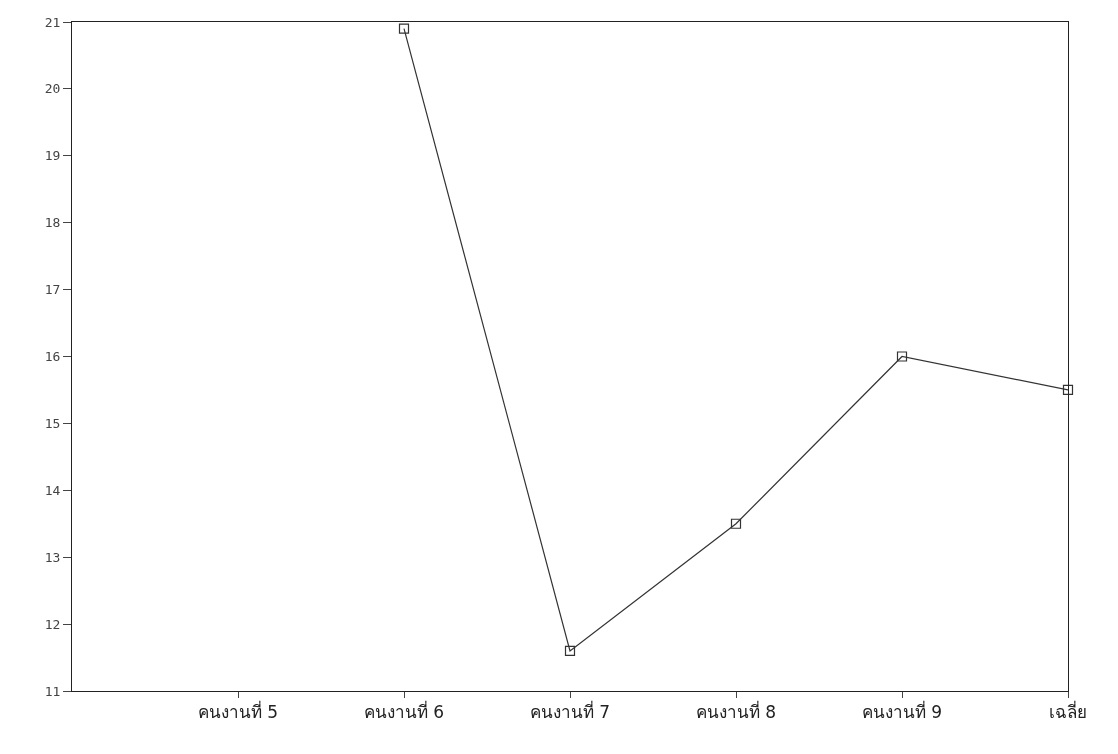 The width and height of the screenshot is (1118, 754). I want to click on y-tick-label: 12, so click(52, 624).